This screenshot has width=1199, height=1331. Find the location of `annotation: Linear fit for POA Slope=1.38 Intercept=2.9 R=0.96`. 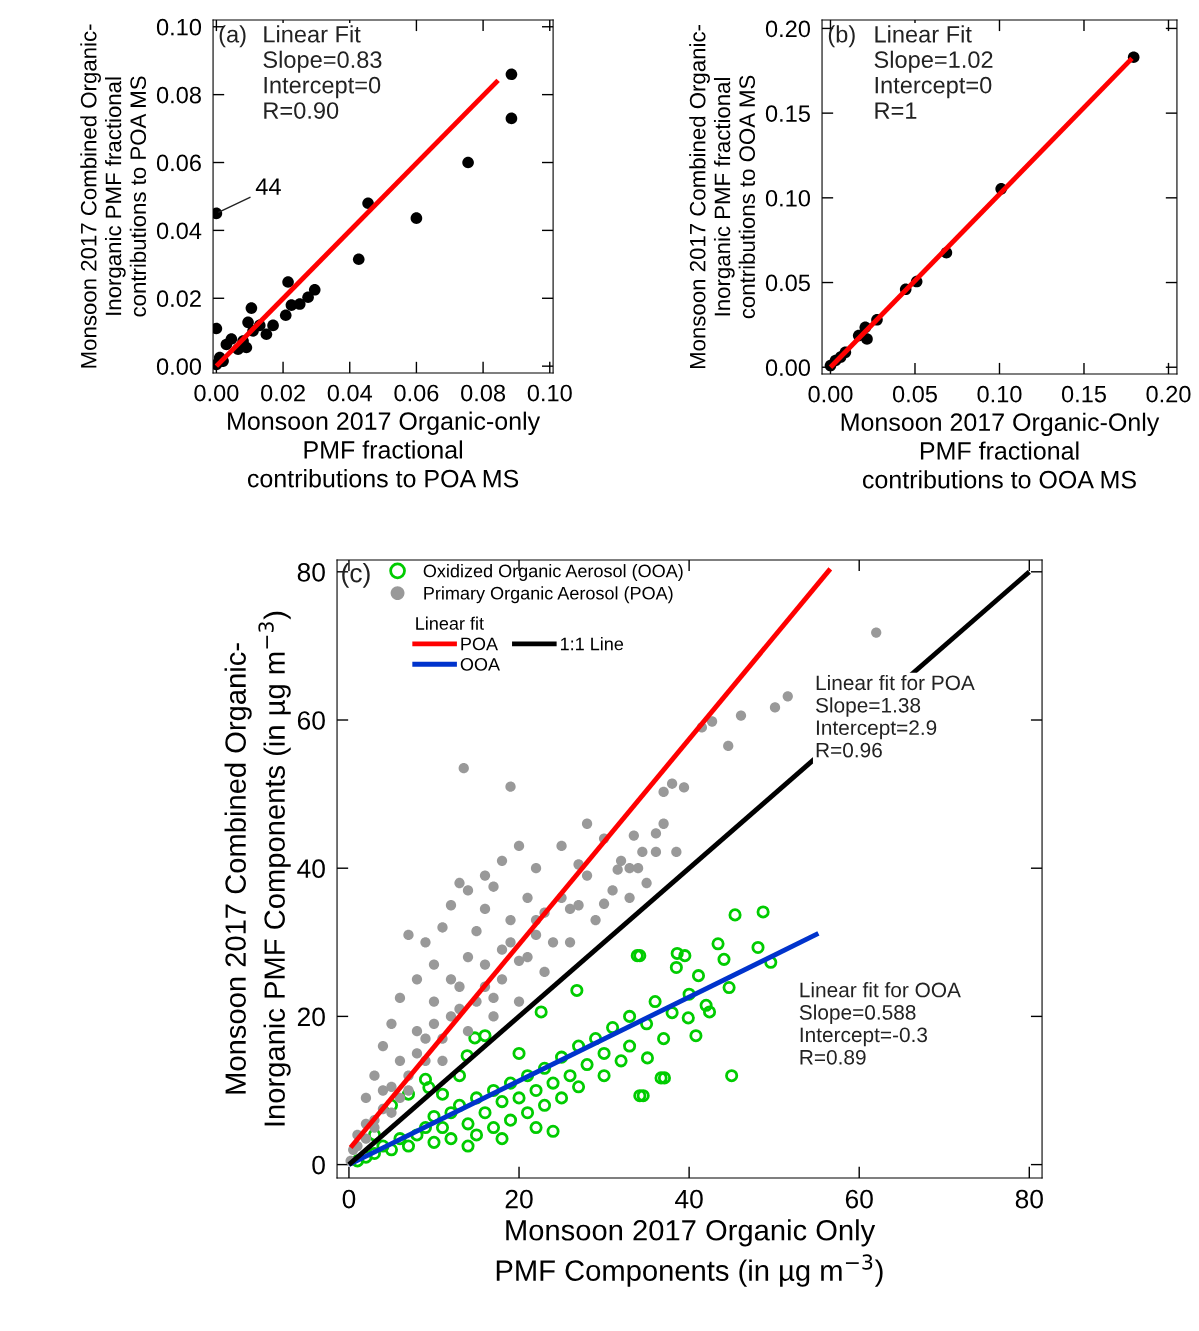

annotation: Linear fit for POA Slope=1.38 Intercept=2.9 R=0.96 is located at coordinates (895, 716).